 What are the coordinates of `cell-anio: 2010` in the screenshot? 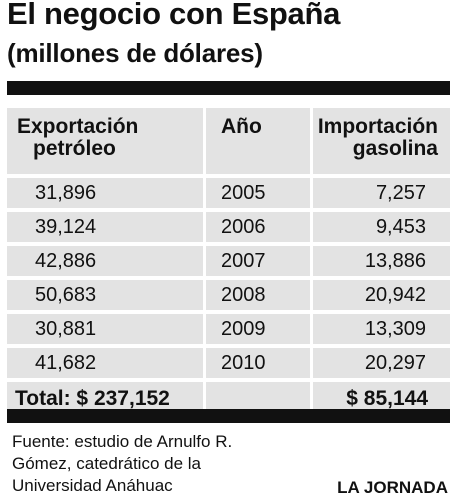 It's located at (258, 363).